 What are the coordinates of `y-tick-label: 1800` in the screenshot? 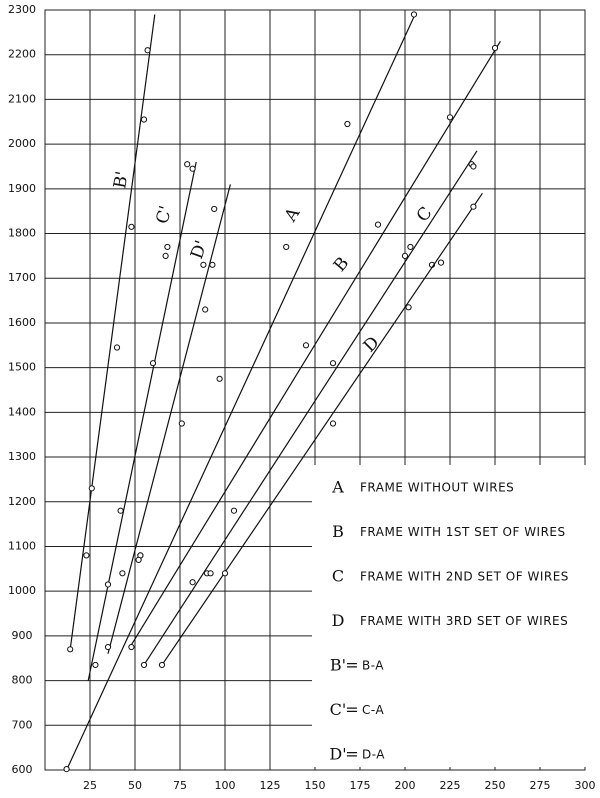 It's located at (22, 233).